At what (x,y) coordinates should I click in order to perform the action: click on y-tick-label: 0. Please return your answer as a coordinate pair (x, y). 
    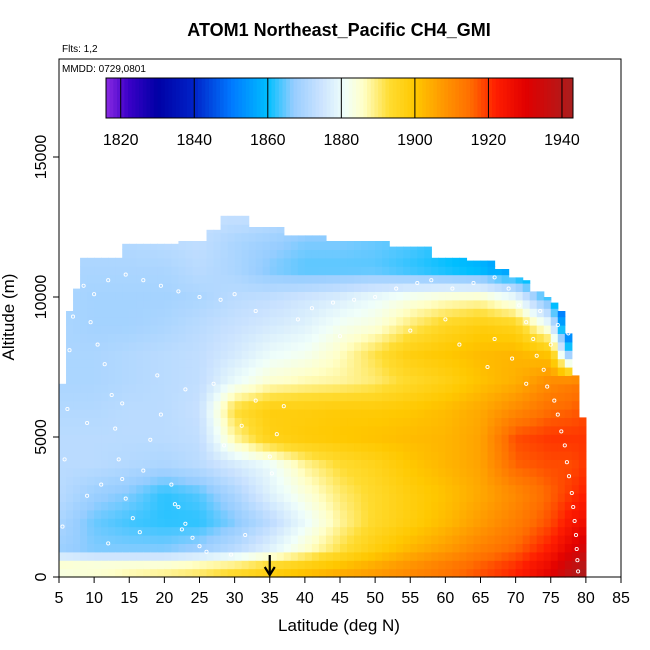
    Looking at the image, I should click on (41, 576).